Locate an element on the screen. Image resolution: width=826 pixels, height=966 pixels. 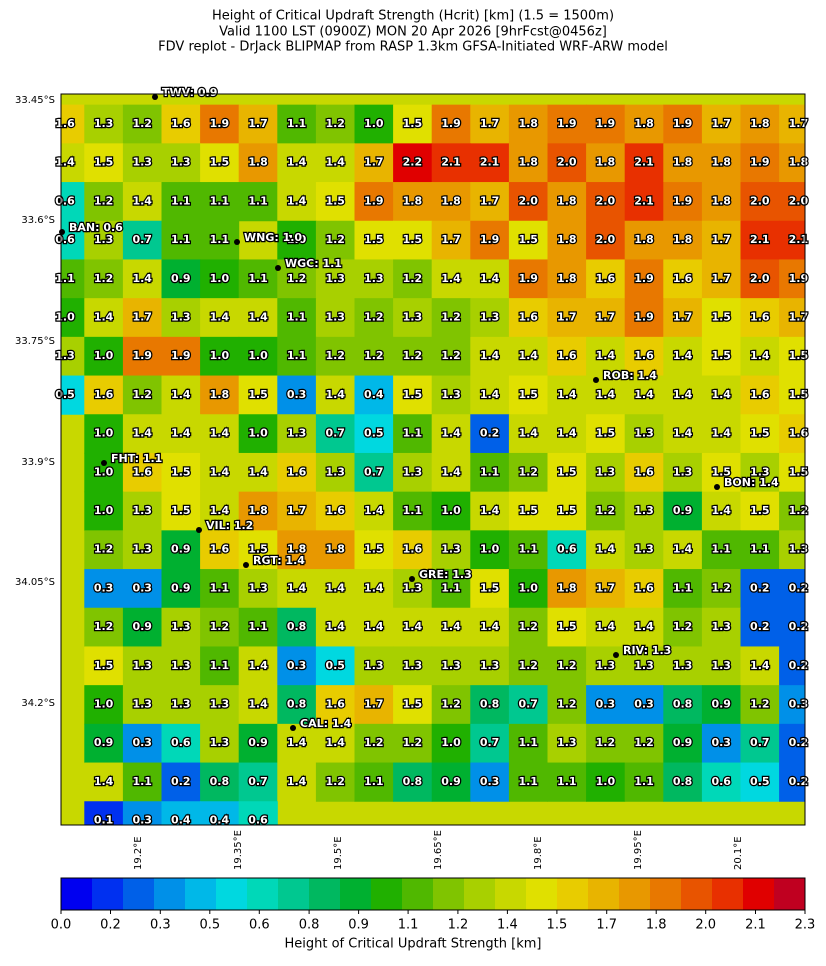
station-label: BON: 1.4 is located at coordinates (751, 482).